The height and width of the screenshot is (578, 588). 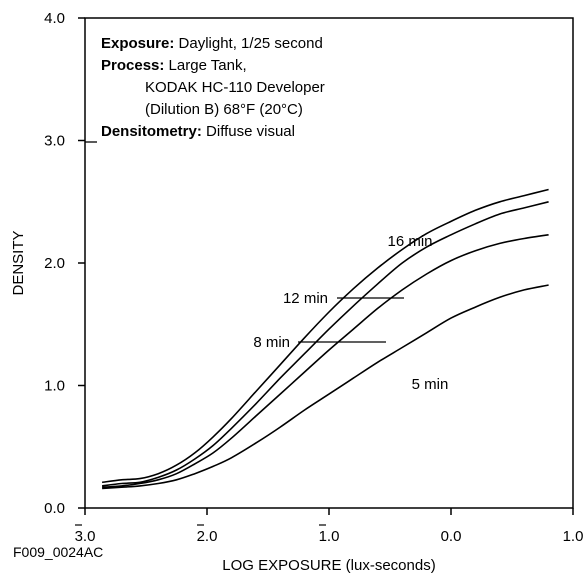 I want to click on note-line-text: (Dilution B) 68°F (20°C), so click(x=224, y=109).